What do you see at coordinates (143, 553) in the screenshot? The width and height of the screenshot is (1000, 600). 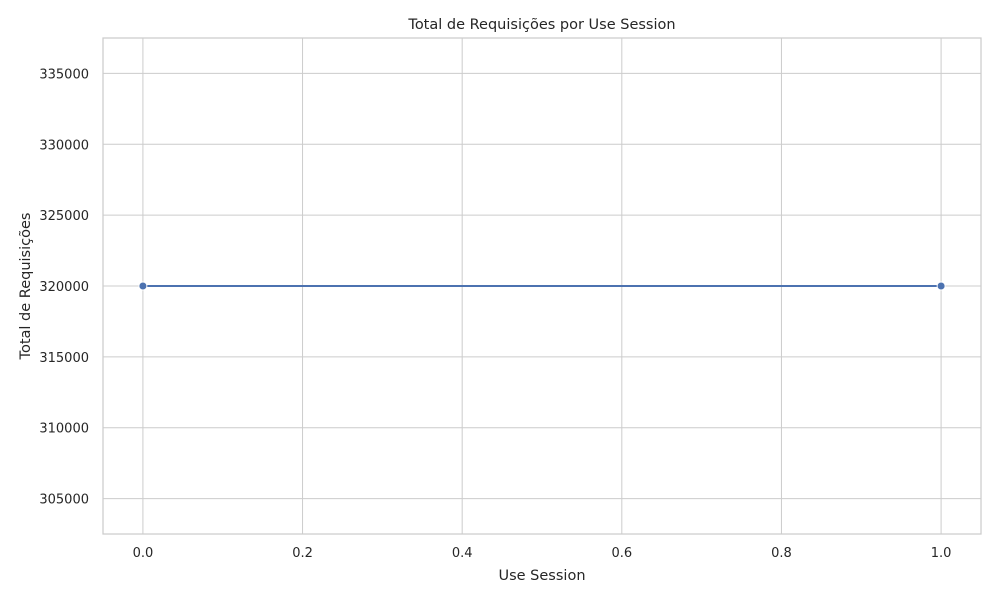 I see `x-tick-label: 0.0` at bounding box center [143, 553].